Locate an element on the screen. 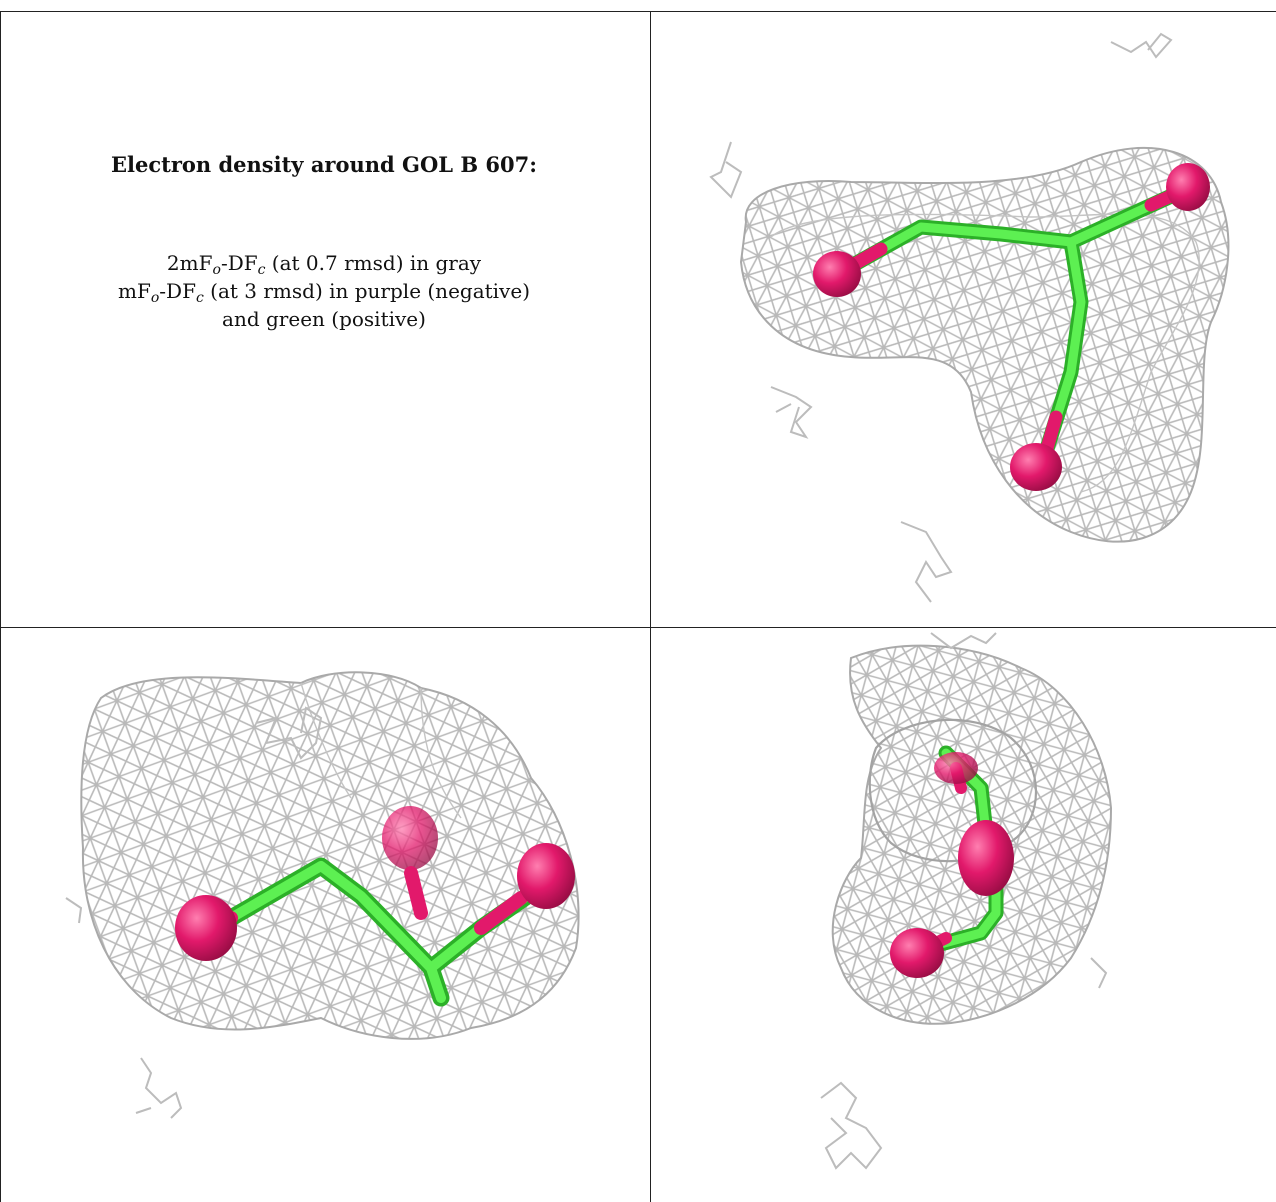 Image resolution: width=1276 pixels, height=1202 pixels. top-border is located at coordinates (638, 11).